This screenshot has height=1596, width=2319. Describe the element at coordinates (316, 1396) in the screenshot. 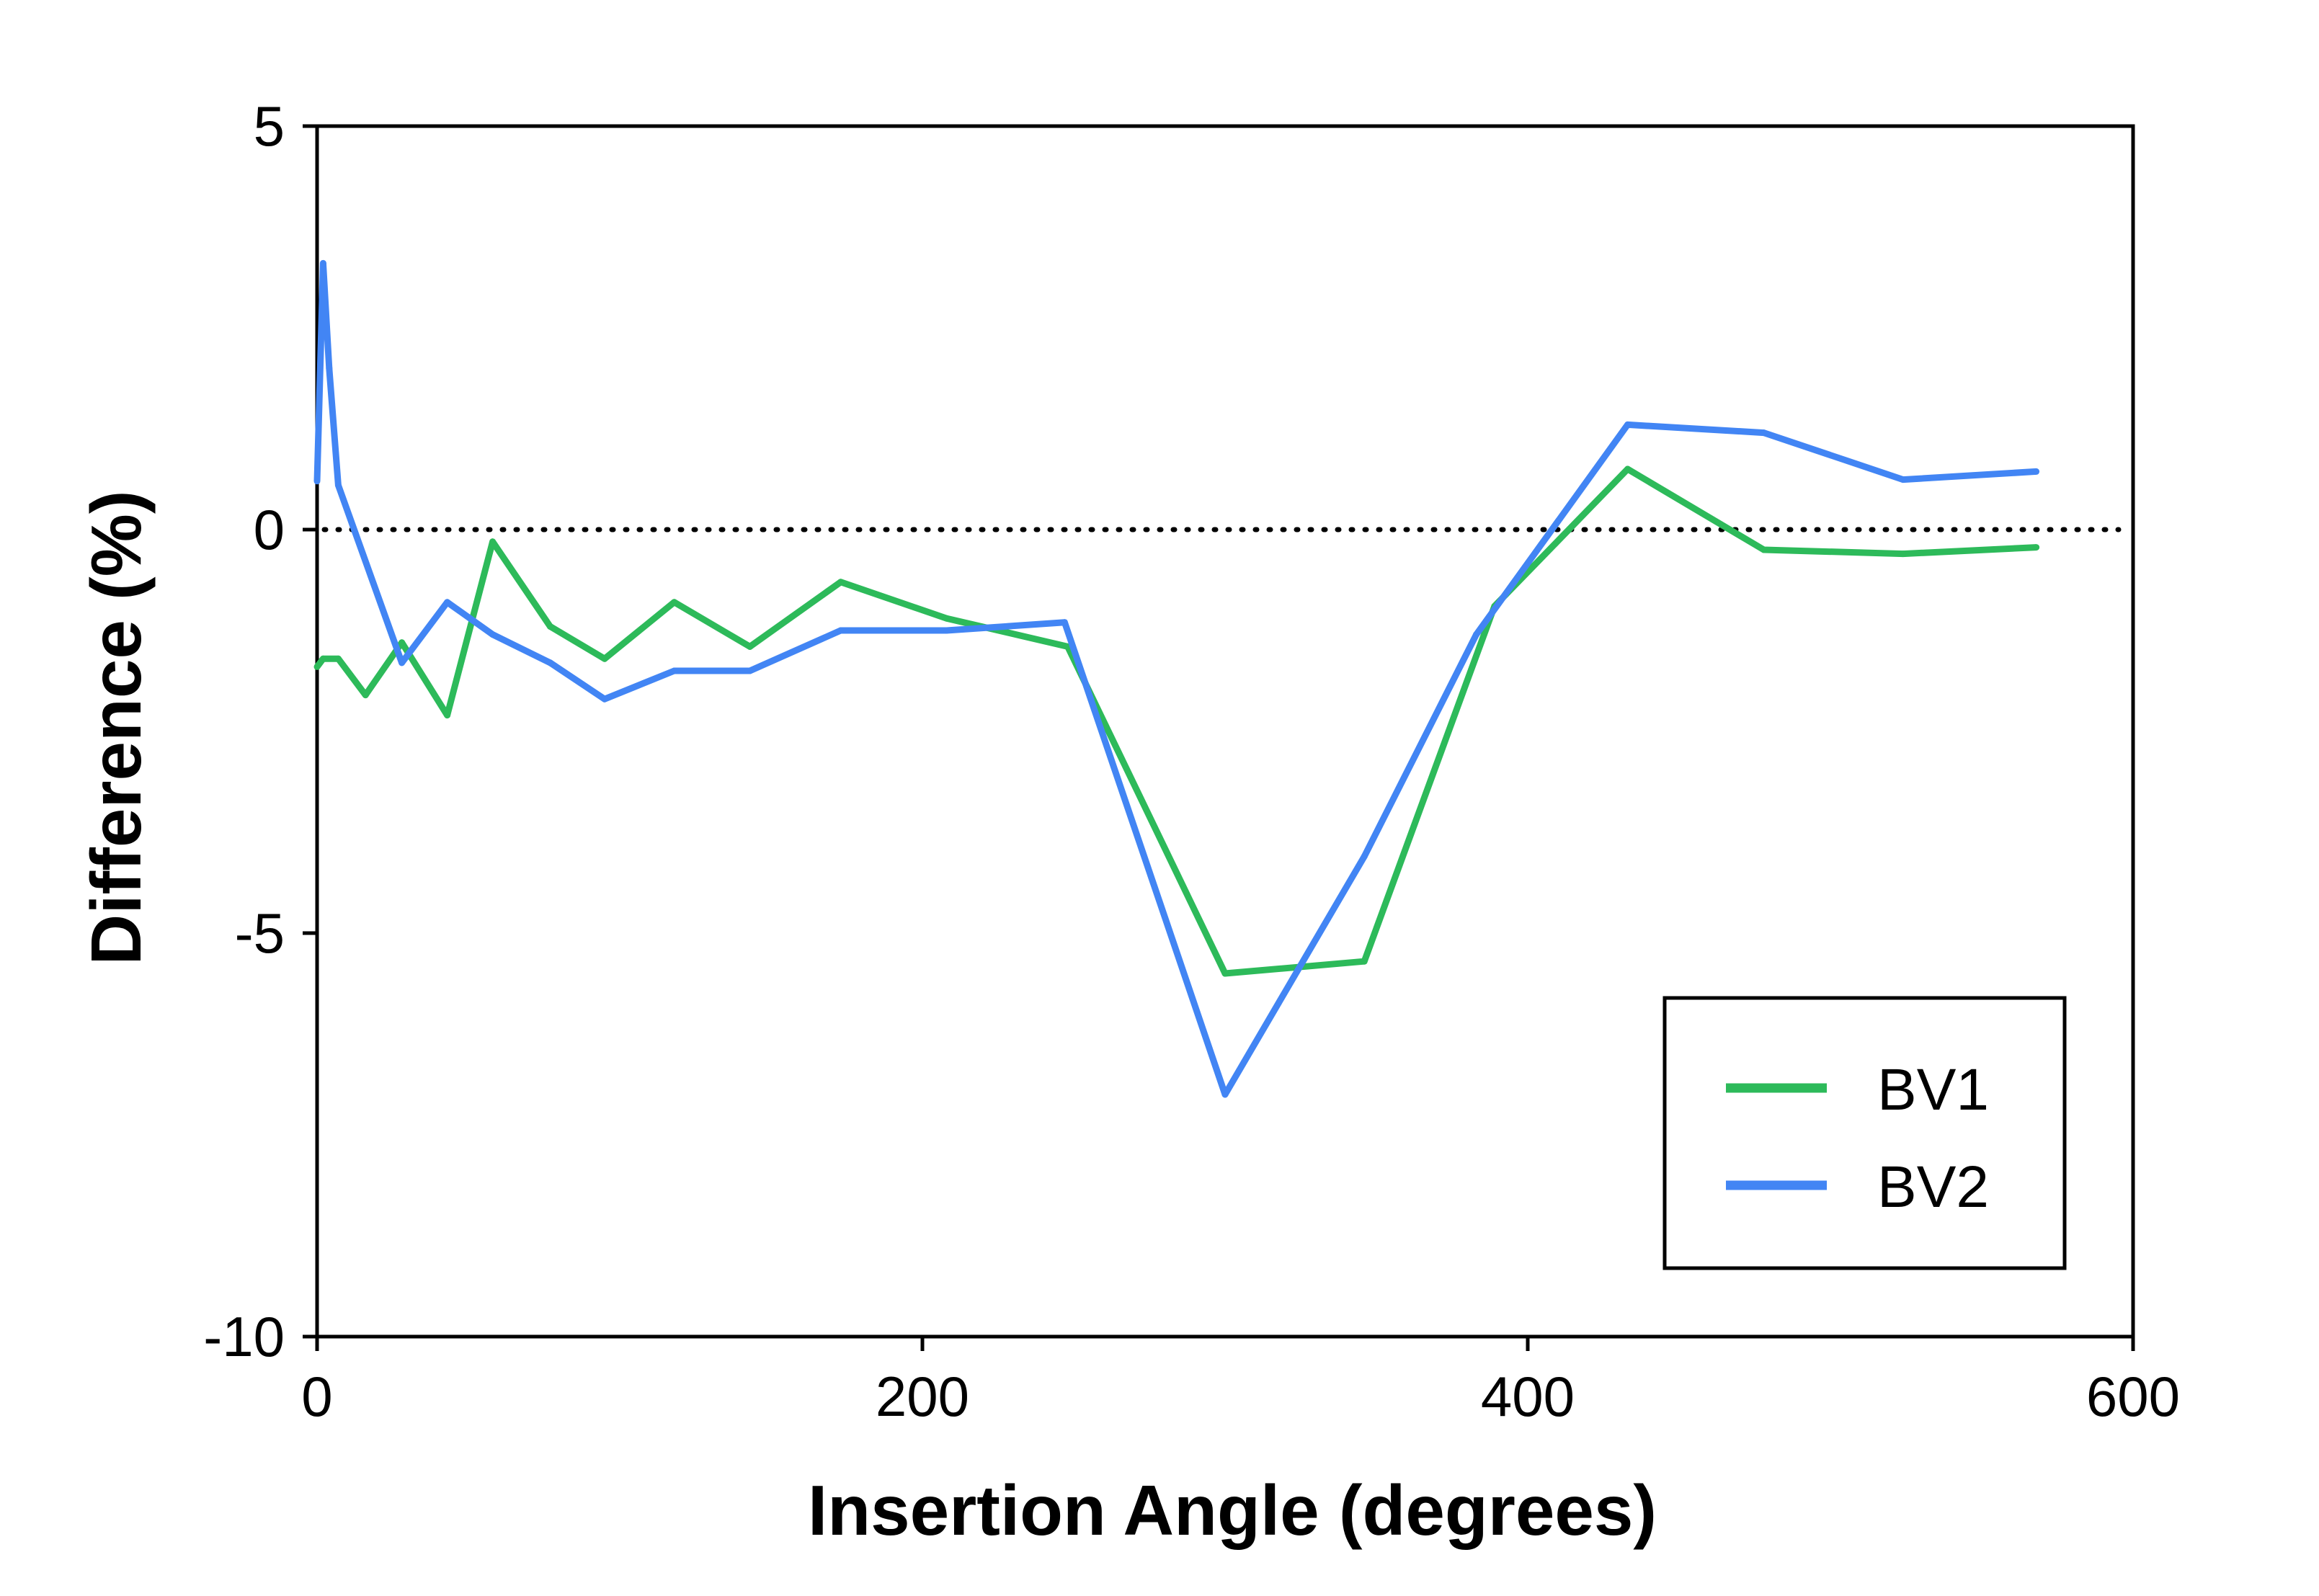

I see `x-tick-label: 0` at that location.